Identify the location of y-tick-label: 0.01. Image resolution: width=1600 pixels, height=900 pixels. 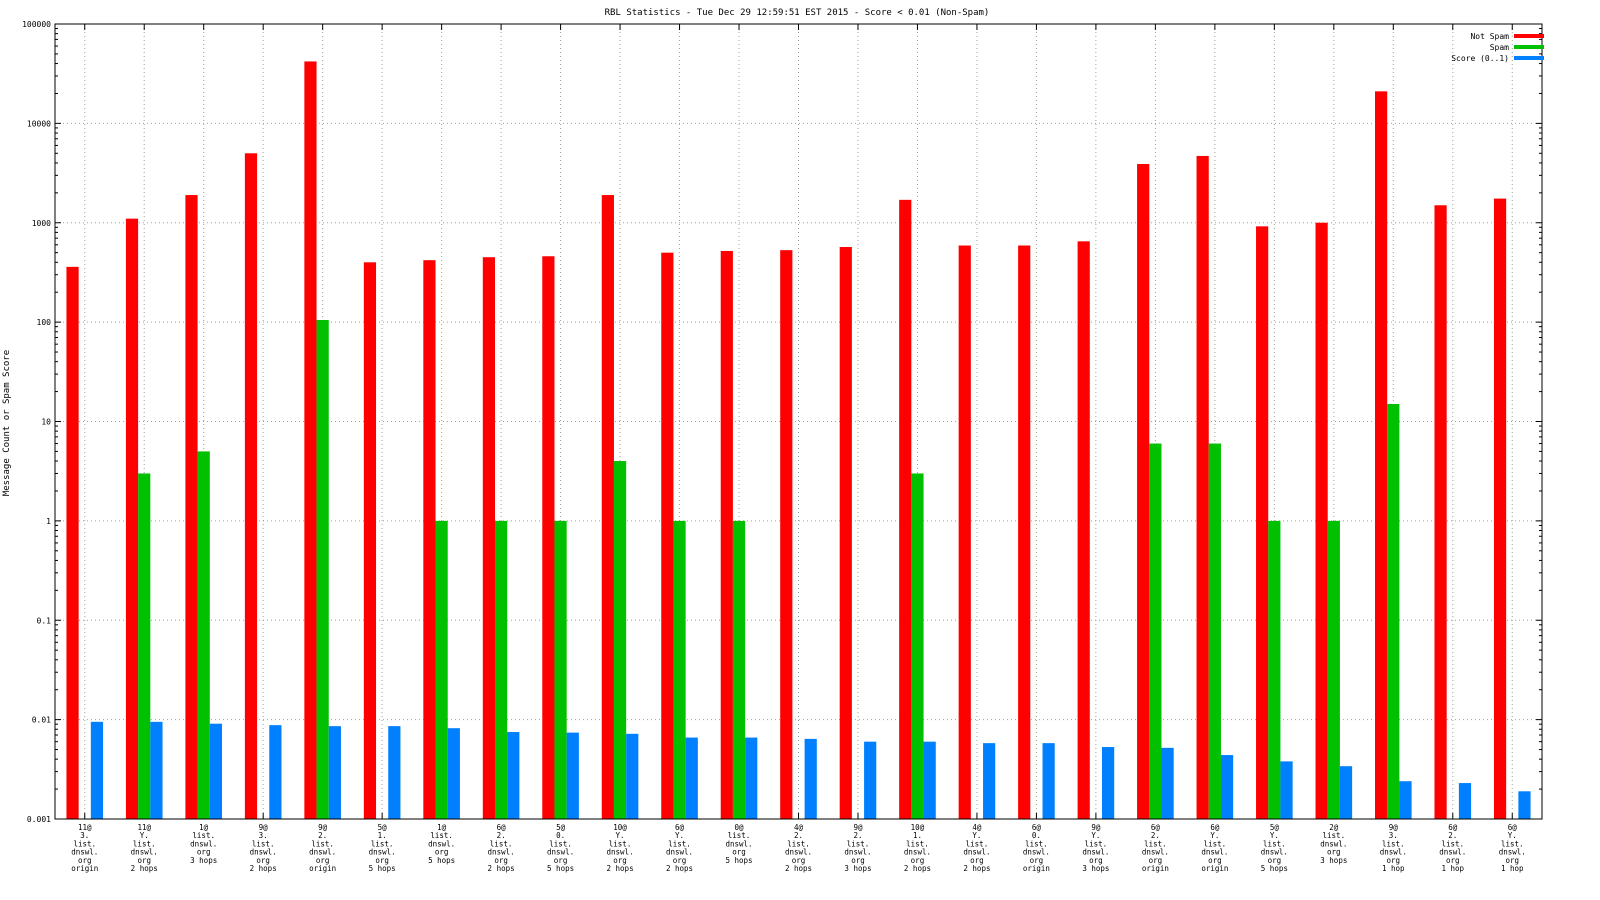
(41, 720).